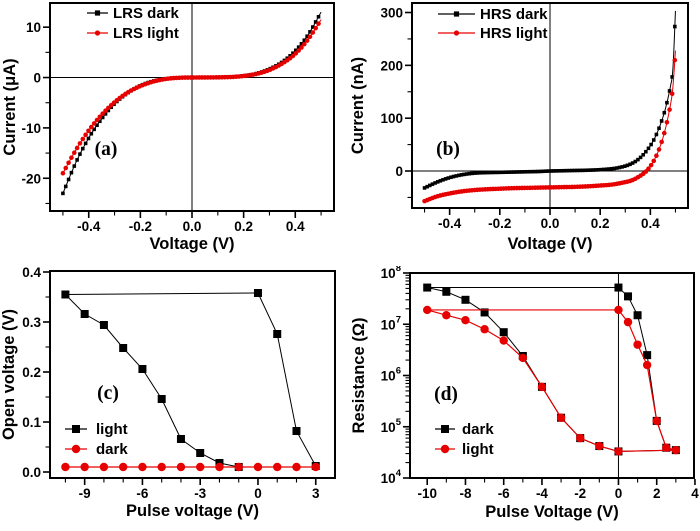 The image size is (700, 531). What do you see at coordinates (493, 24) in the screenshot?
I see `legend: HRS dark HRS light` at bounding box center [493, 24].